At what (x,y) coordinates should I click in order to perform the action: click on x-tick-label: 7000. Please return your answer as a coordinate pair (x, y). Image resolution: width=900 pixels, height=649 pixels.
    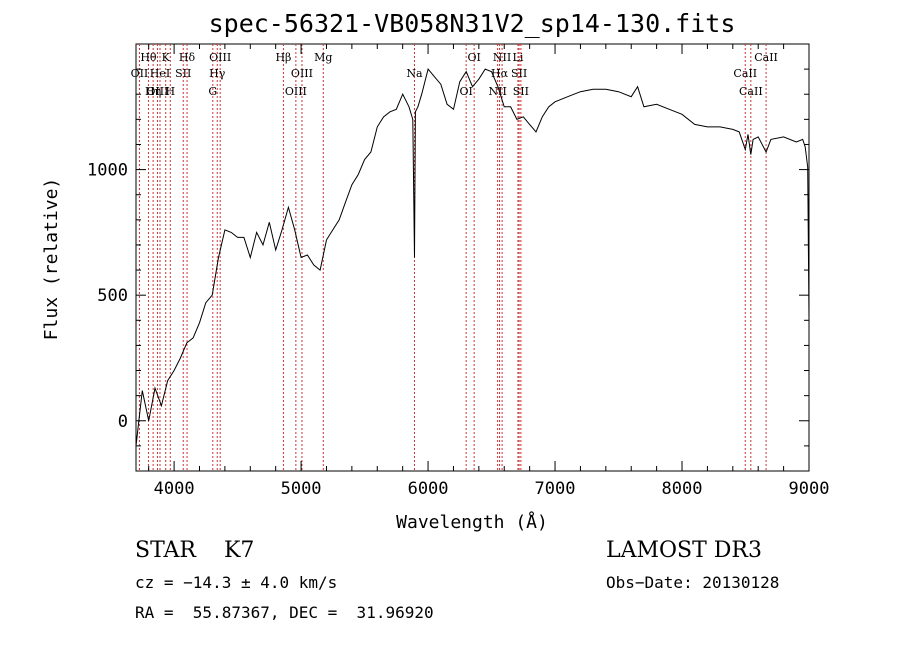
    Looking at the image, I should click on (555, 489).